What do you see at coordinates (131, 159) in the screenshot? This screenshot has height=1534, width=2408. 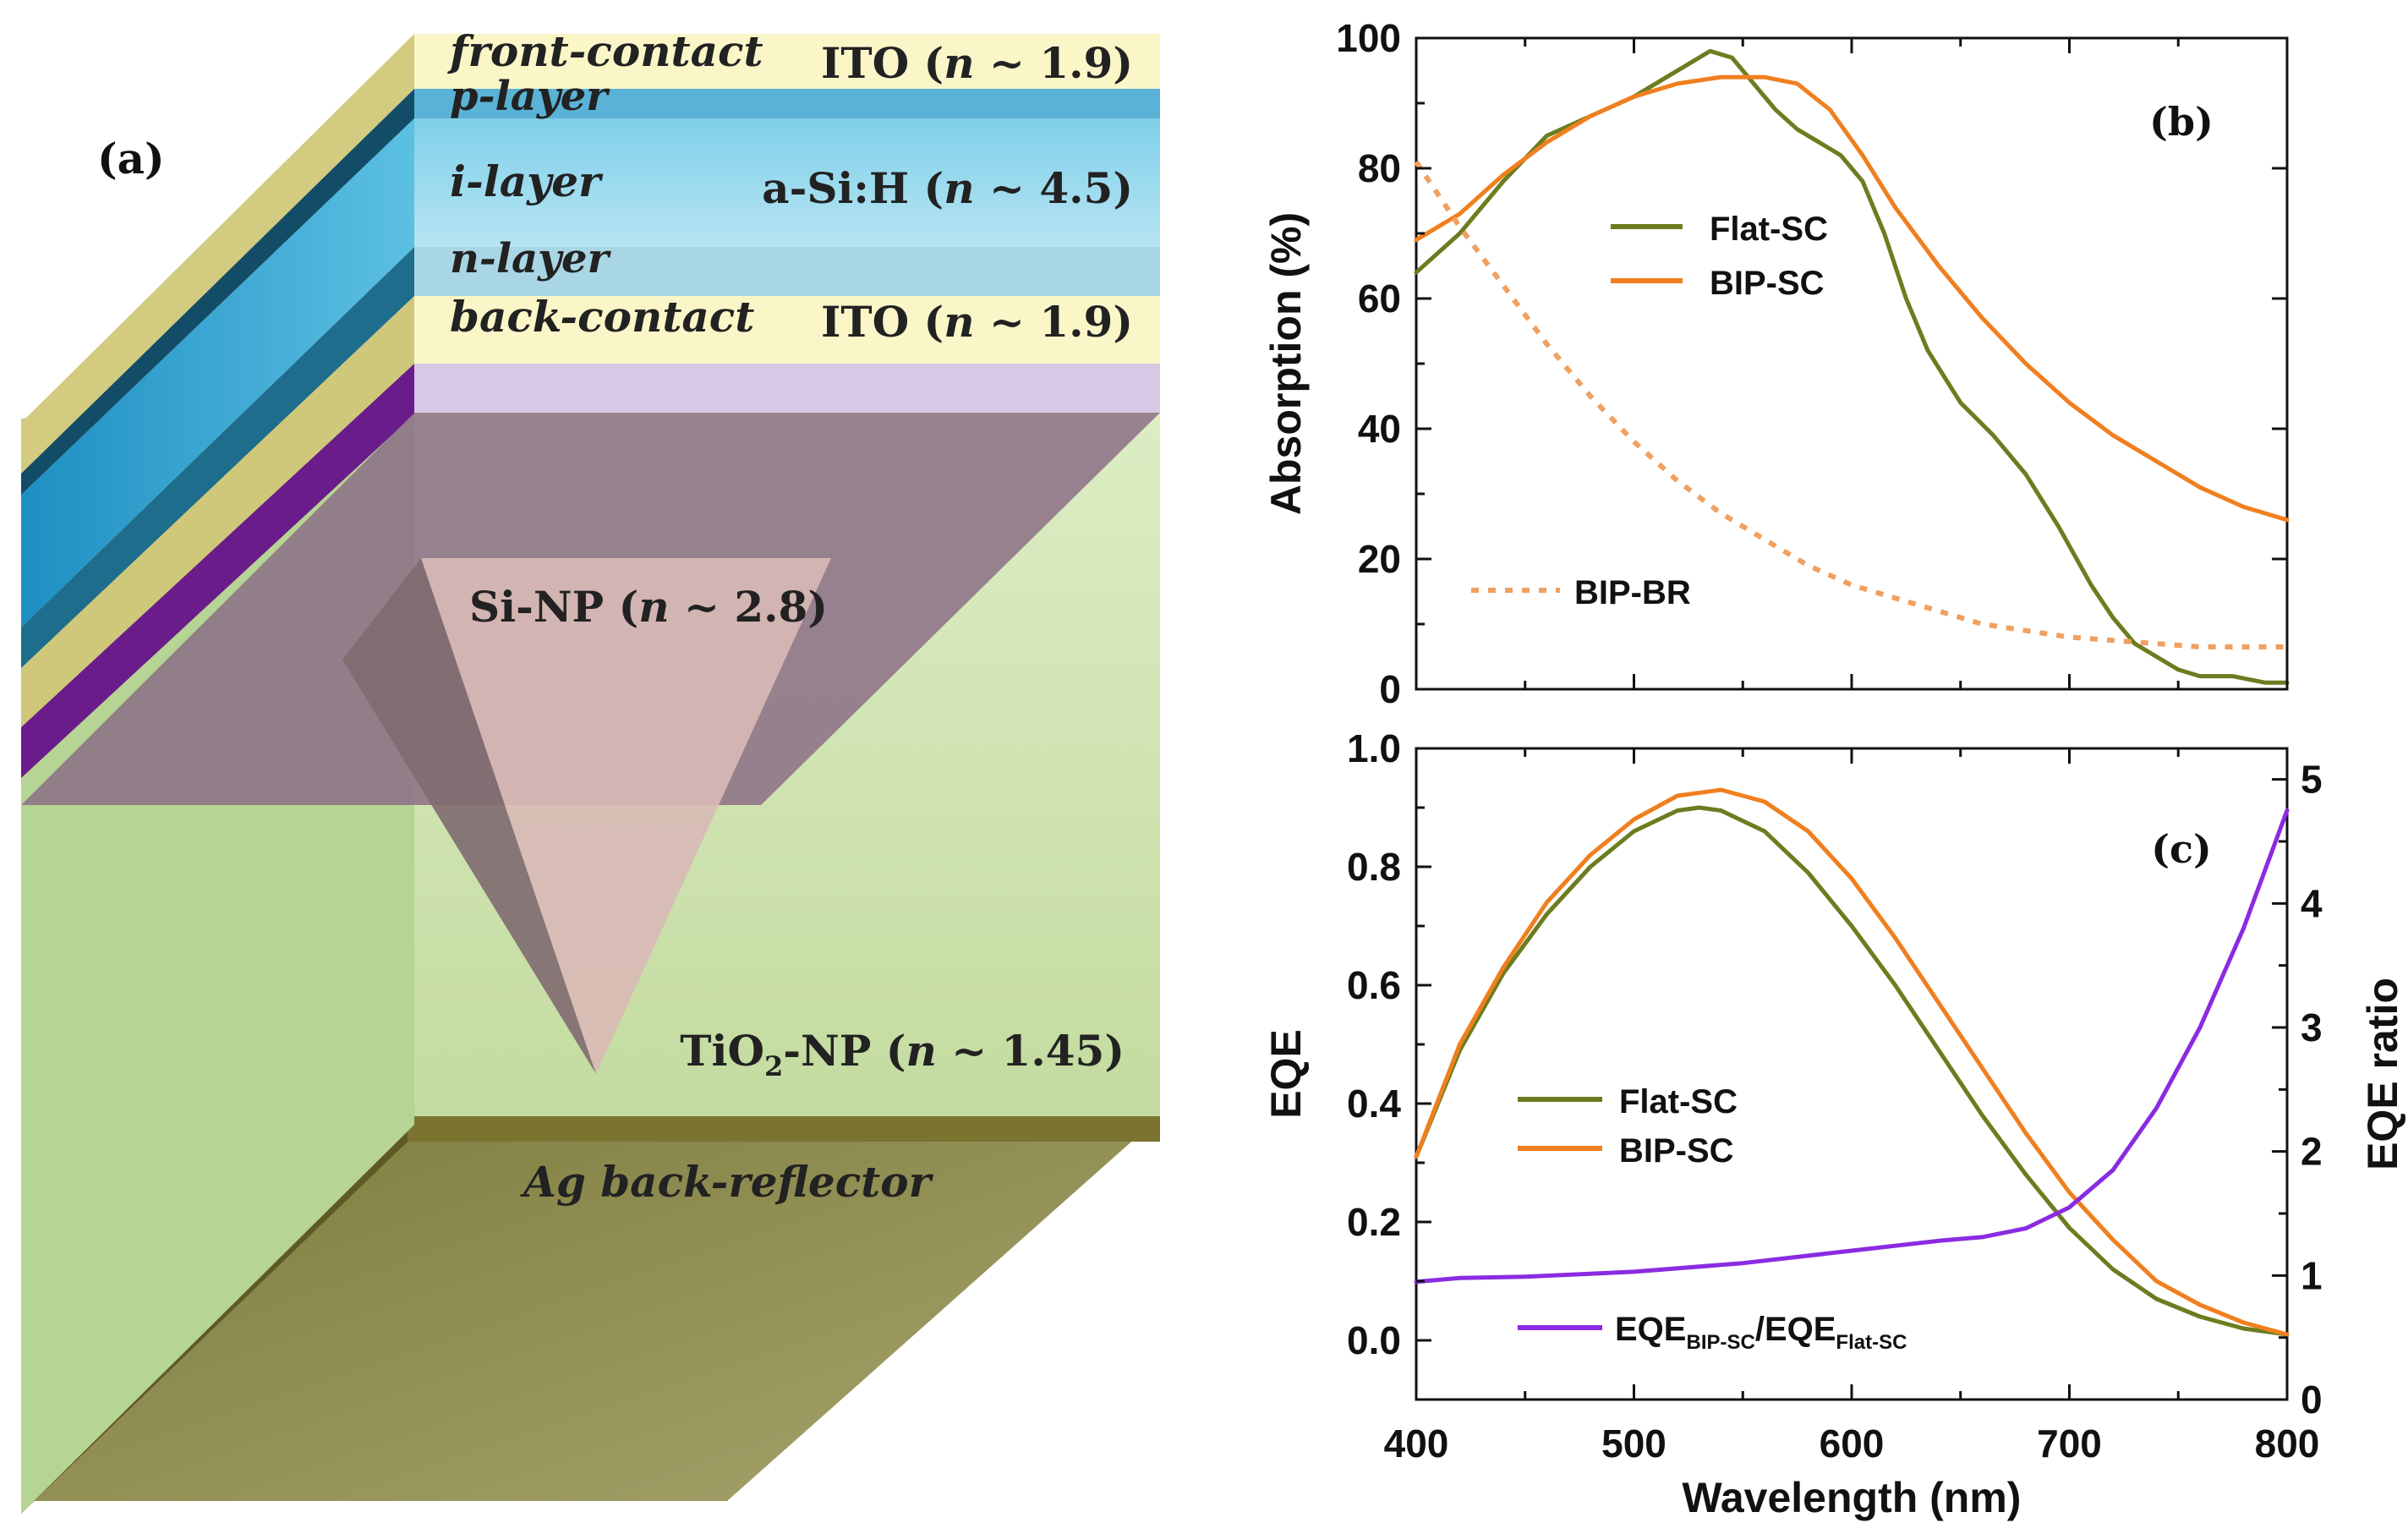 I see `panel-a-label: (a)` at bounding box center [131, 159].